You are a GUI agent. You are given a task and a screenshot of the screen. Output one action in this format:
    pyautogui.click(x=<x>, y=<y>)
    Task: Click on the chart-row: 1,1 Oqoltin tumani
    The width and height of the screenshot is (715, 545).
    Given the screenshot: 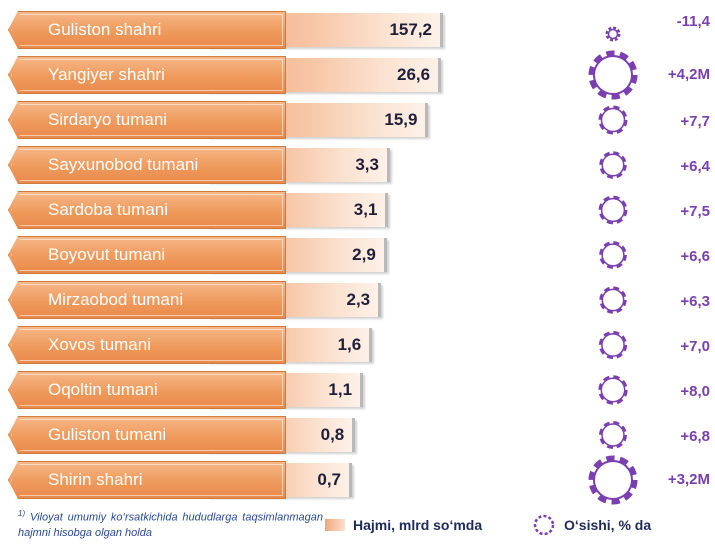 What is the action you would take?
    pyautogui.click(x=358, y=390)
    